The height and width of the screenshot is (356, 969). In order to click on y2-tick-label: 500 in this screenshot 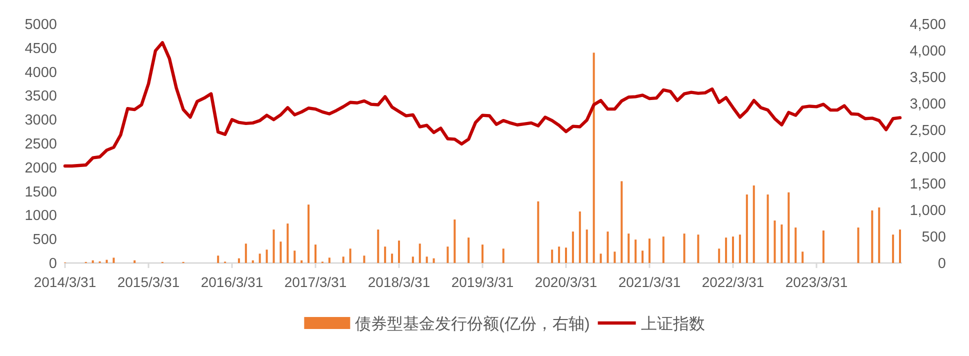, I will do `click(934, 237)`.